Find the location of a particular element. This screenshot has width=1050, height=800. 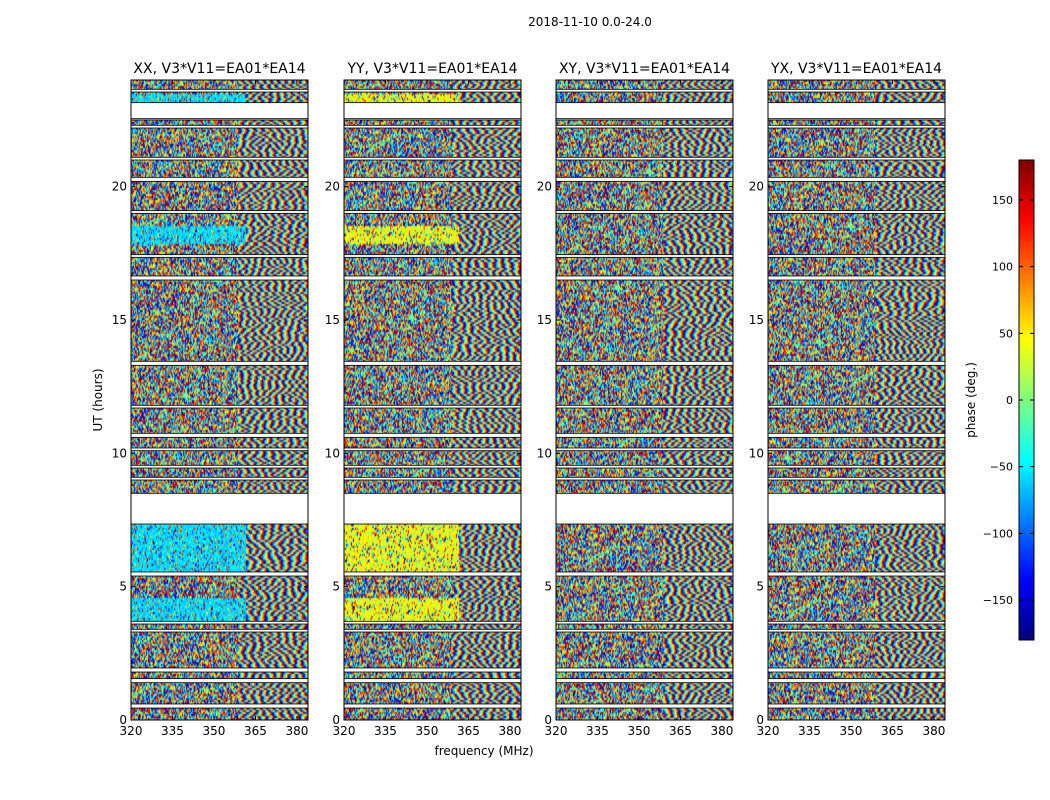

panel-title: XY, V3*V11=EA01*EA14 is located at coordinates (644, 69).